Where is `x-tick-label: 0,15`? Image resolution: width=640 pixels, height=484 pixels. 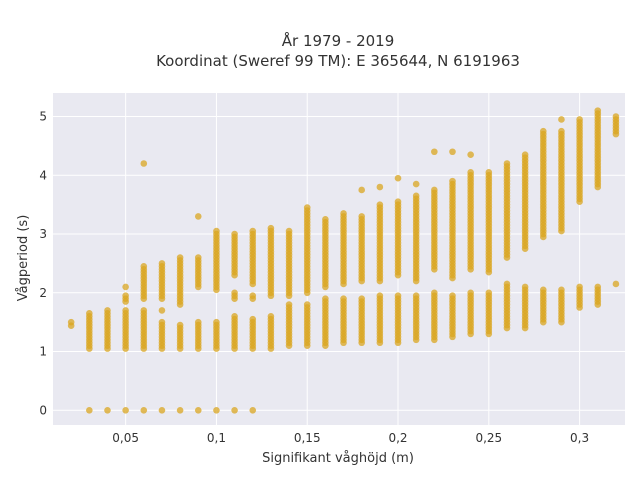 x-tick-label: 0,15 is located at coordinates (307, 438).